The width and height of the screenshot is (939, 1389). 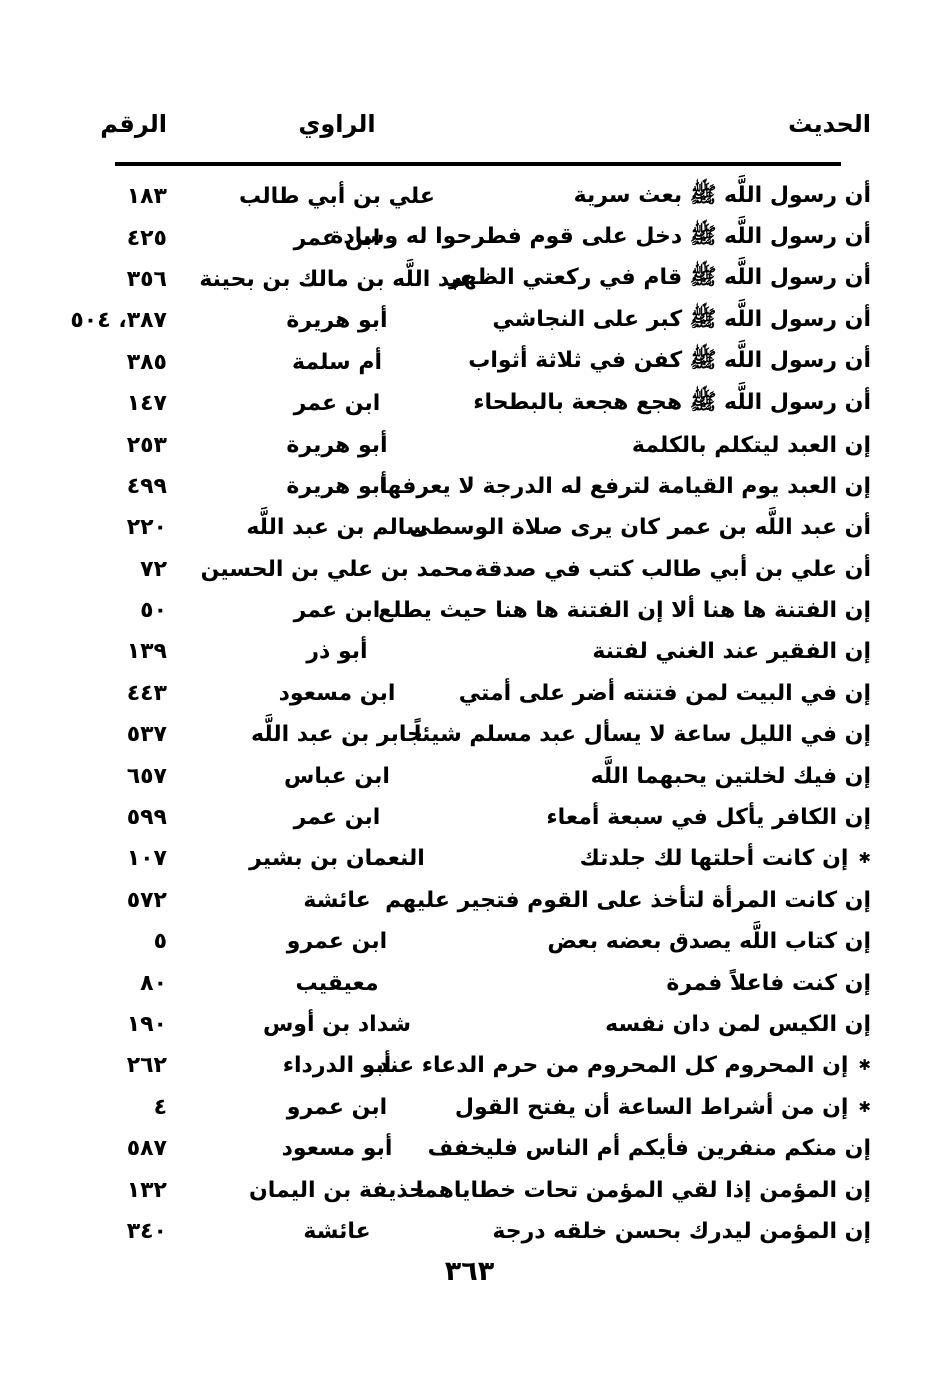 I want to click on column-header-number: الرقم, so click(x=133, y=124).